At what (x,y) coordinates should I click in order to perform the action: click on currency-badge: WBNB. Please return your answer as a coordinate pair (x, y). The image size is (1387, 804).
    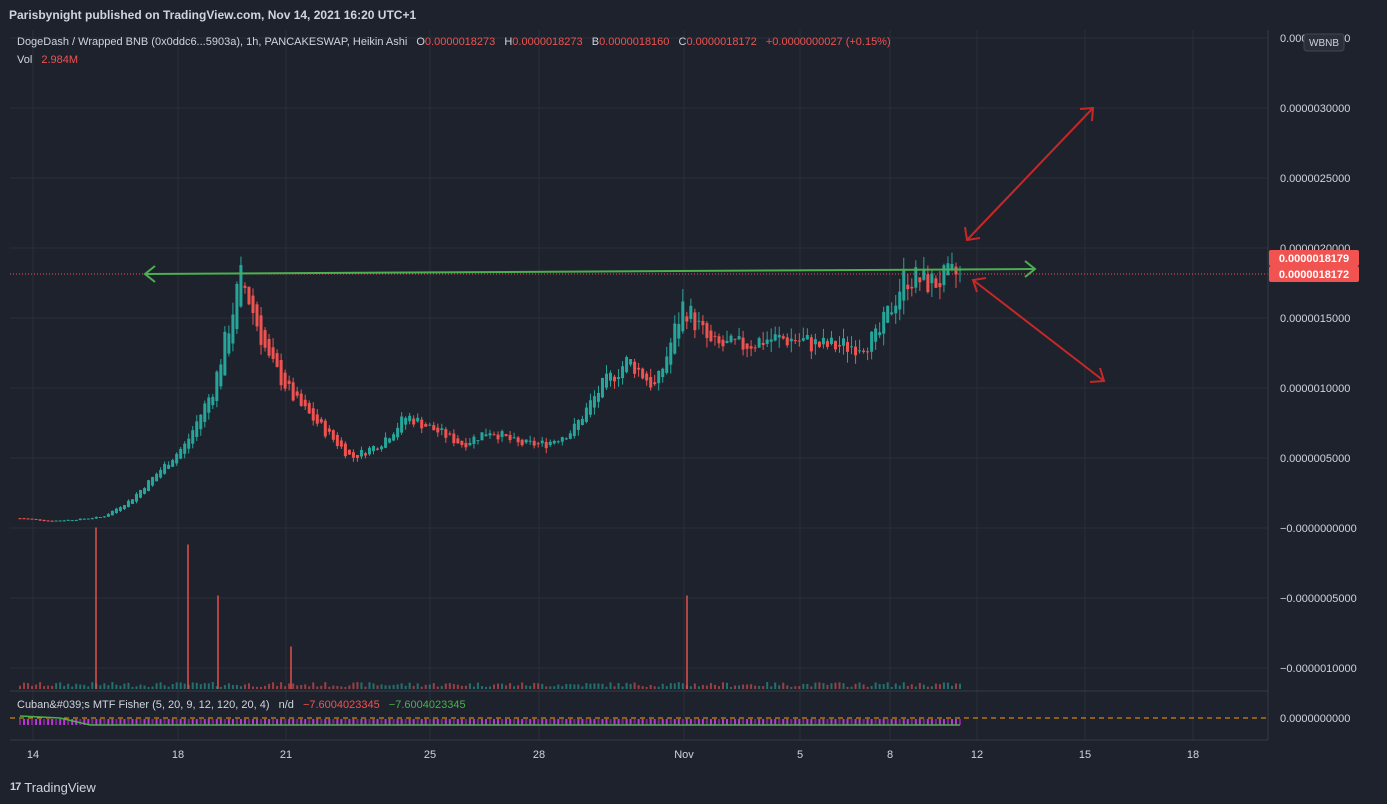
    Looking at the image, I should click on (1324, 42).